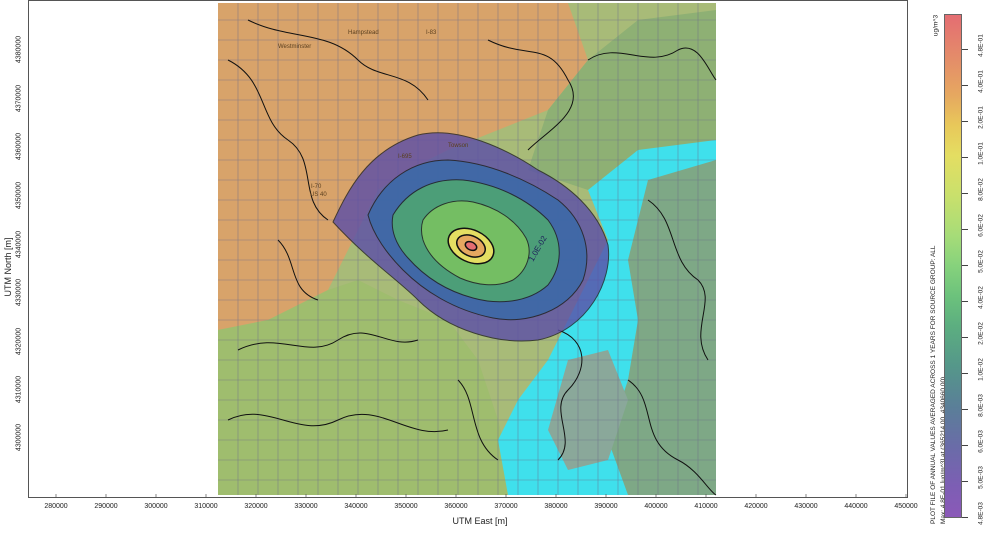 The image size is (1000, 539). What do you see at coordinates (356, 506) in the screenshot?
I see `x-tick-label: 340000` at bounding box center [356, 506].